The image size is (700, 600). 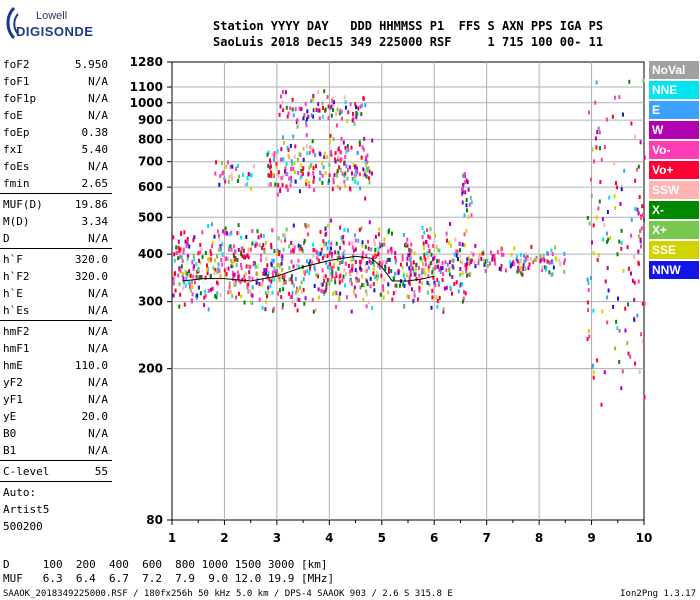 I want to click on parameter-row: yE 20.0, so click(x=56, y=416).